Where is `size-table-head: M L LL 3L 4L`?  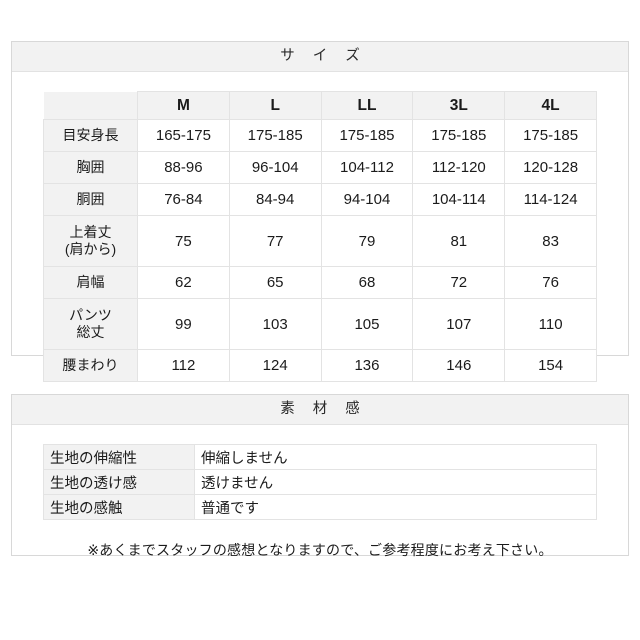
size-table-head: M L LL 3L 4L is located at coordinates (320, 105).